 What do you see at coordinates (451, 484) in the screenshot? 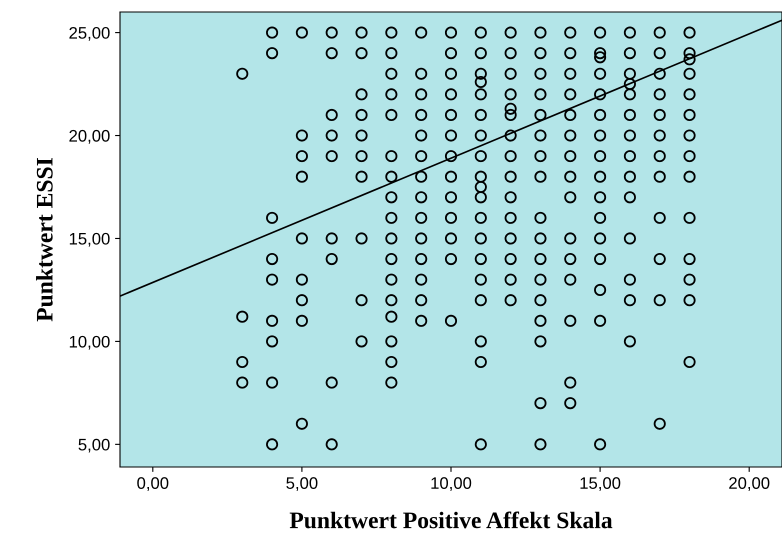
I see `x-tick-label: 10,00` at bounding box center [451, 484].